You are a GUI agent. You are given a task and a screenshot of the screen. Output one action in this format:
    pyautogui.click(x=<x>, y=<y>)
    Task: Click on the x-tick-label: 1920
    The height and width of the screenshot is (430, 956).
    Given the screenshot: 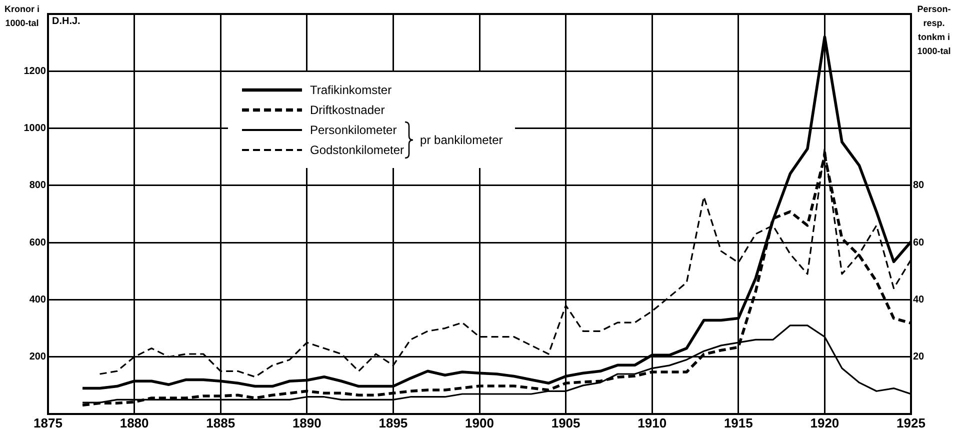 What is the action you would take?
    pyautogui.click(x=825, y=422)
    